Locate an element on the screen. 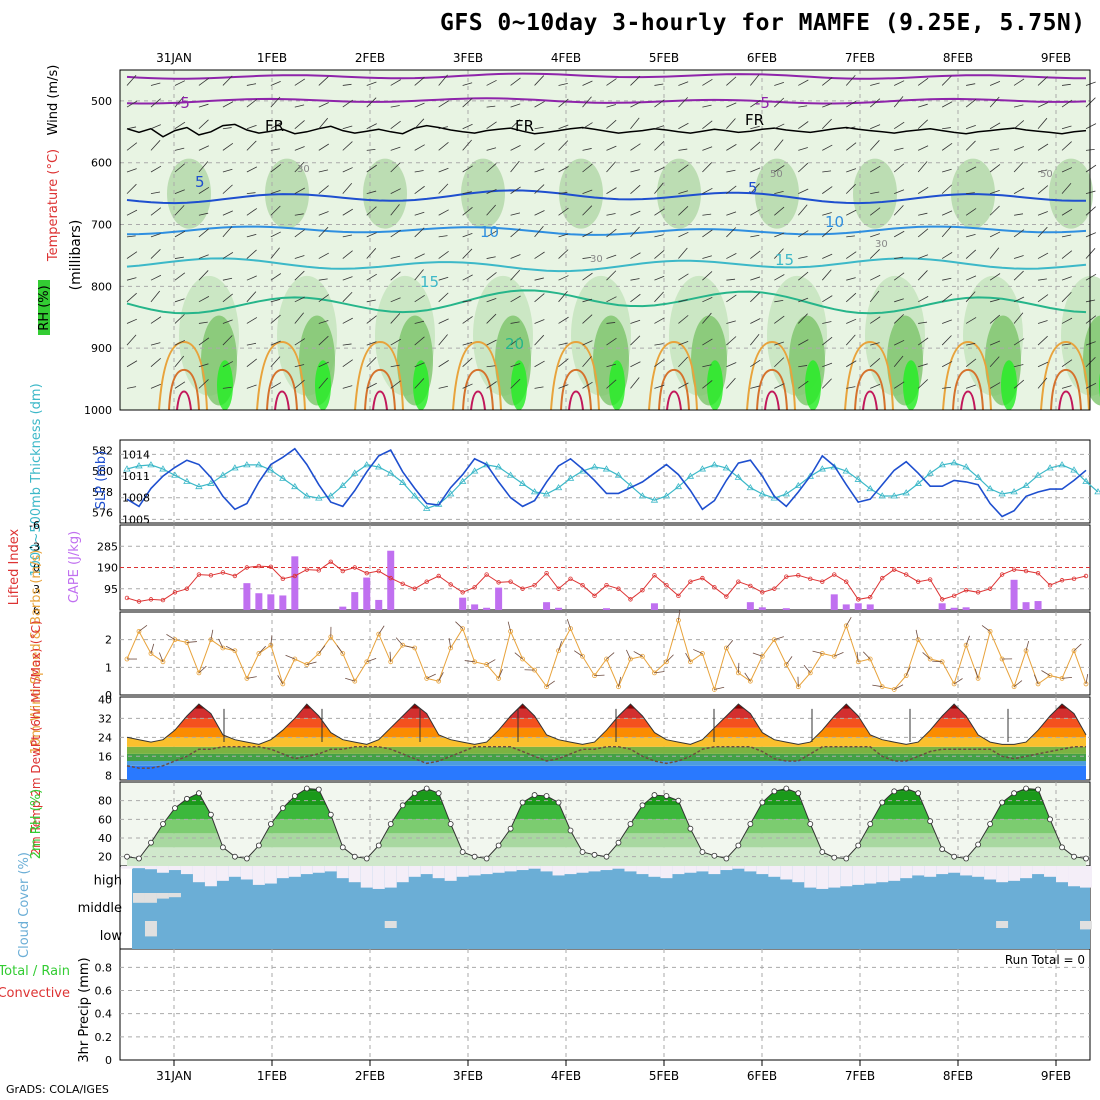 Image resolution: width=1100 pixels, height=1100 pixels. top-date-label: 6FEB is located at coordinates (762, 58).